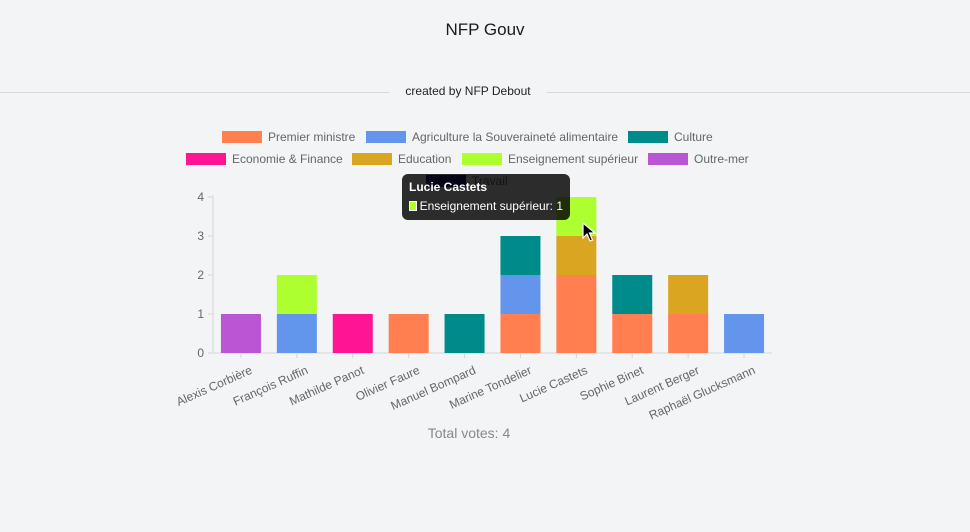  What do you see at coordinates (721, 159) in the screenshot?
I see `legend-label: Outre-mer` at bounding box center [721, 159].